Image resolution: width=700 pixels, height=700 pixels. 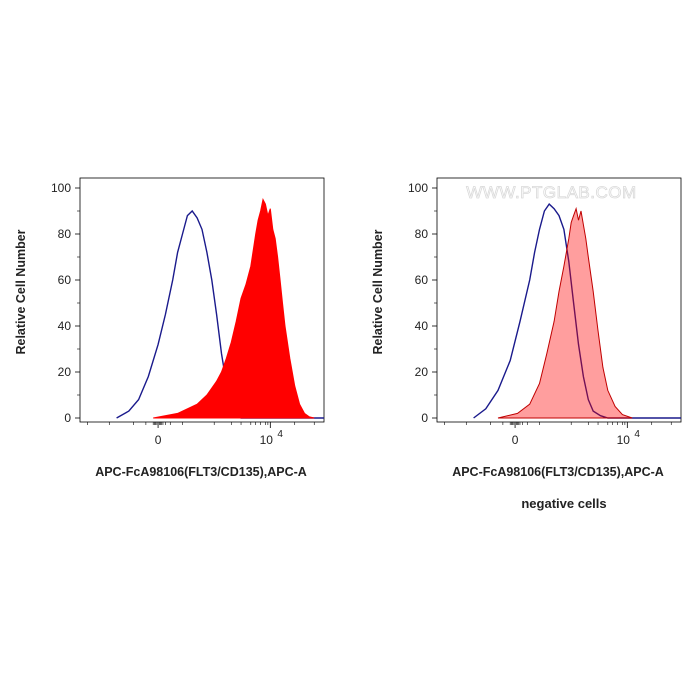 What do you see at coordinates (551, 192) in the screenshot?
I see `watermark-text: WWW.PTGLAB.COM` at bounding box center [551, 192].